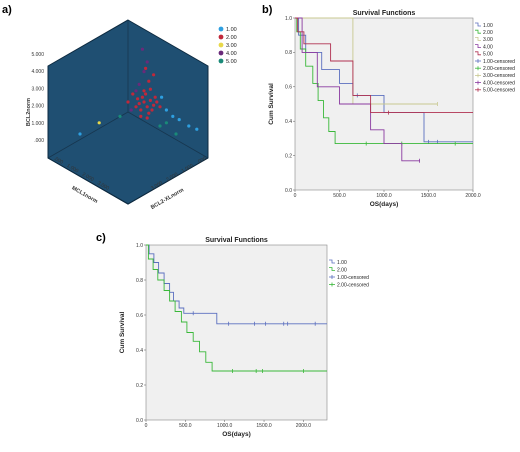 This screenshot has width=520, height=452. Describe the element at coordinates (231, 30) in the screenshot. I see `legend-label: 1.00` at that location.